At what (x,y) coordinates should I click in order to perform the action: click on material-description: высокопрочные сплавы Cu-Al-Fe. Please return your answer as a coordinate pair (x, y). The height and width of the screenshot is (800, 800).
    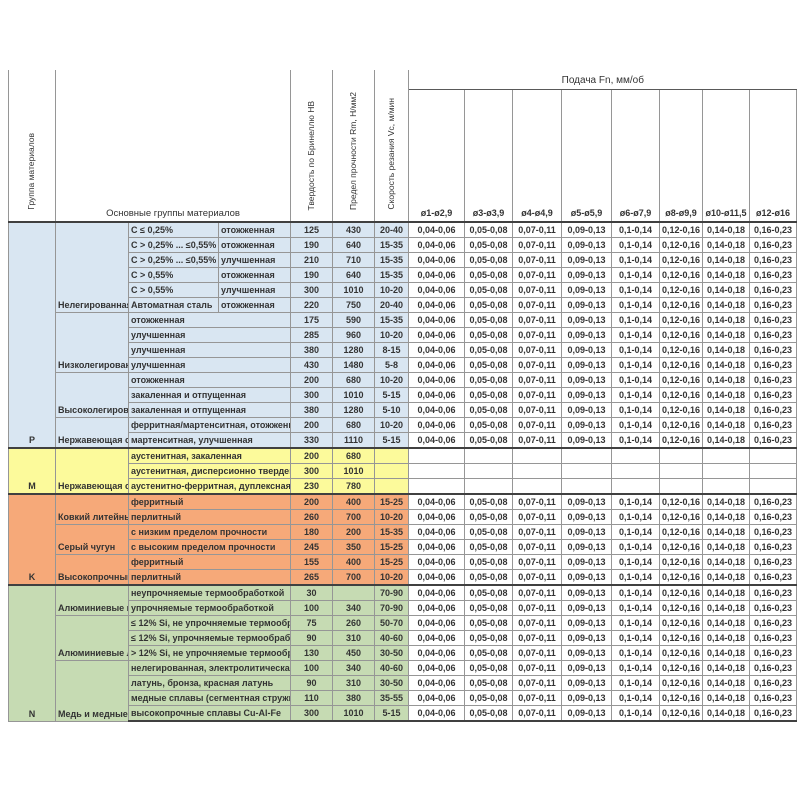
    Looking at the image, I should click on (209, 713).